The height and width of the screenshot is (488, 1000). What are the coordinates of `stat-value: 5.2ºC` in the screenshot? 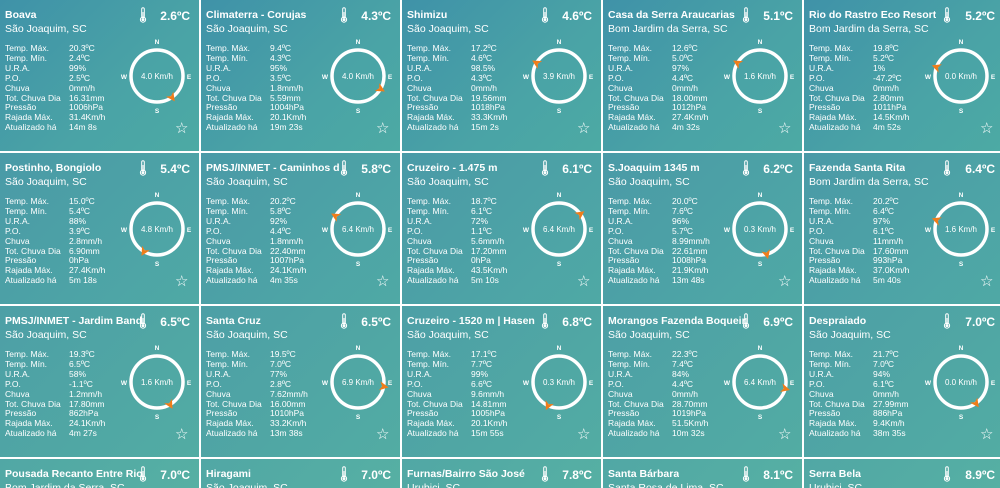 It's located at (884, 58).